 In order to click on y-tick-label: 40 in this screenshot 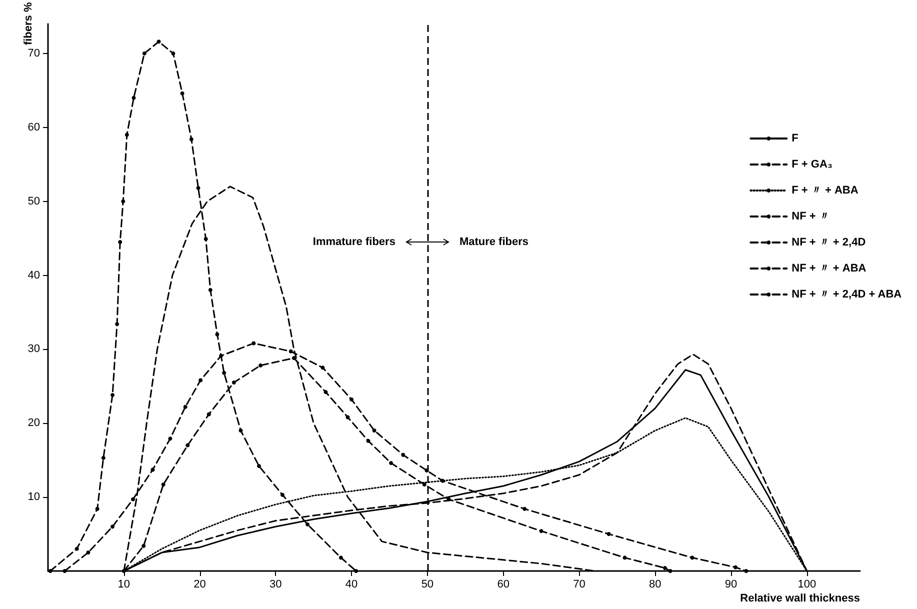, I will do `click(34, 275)`.